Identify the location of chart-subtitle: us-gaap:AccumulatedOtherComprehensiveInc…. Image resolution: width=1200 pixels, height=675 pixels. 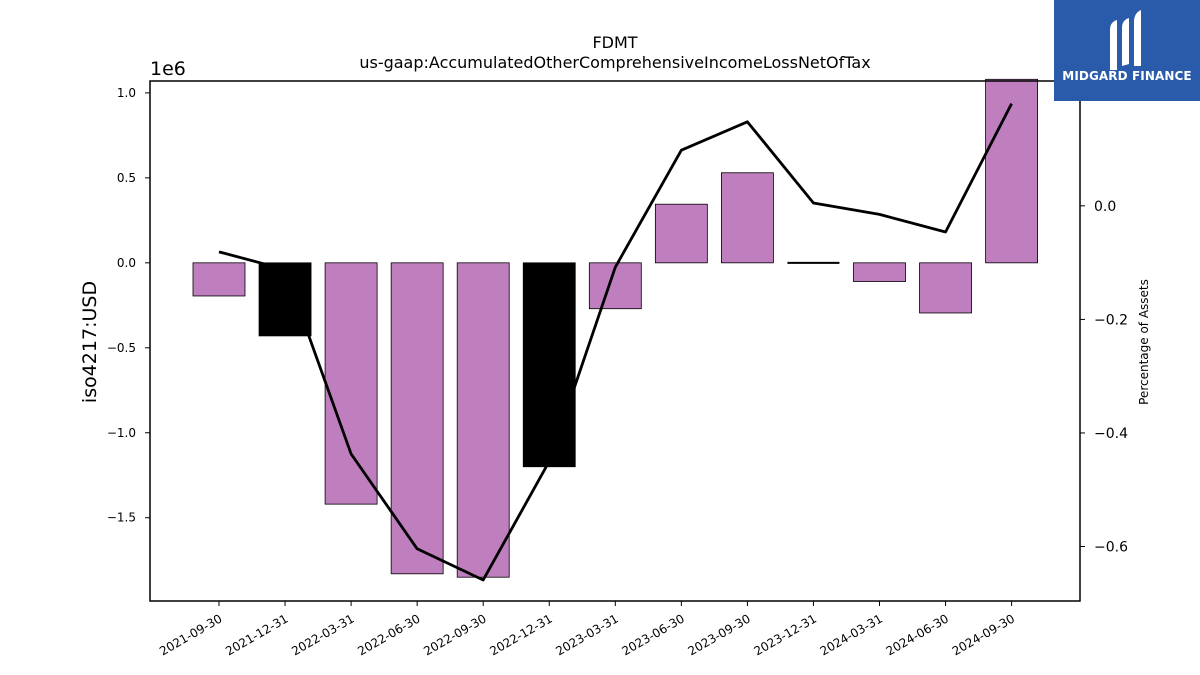
(614, 62).